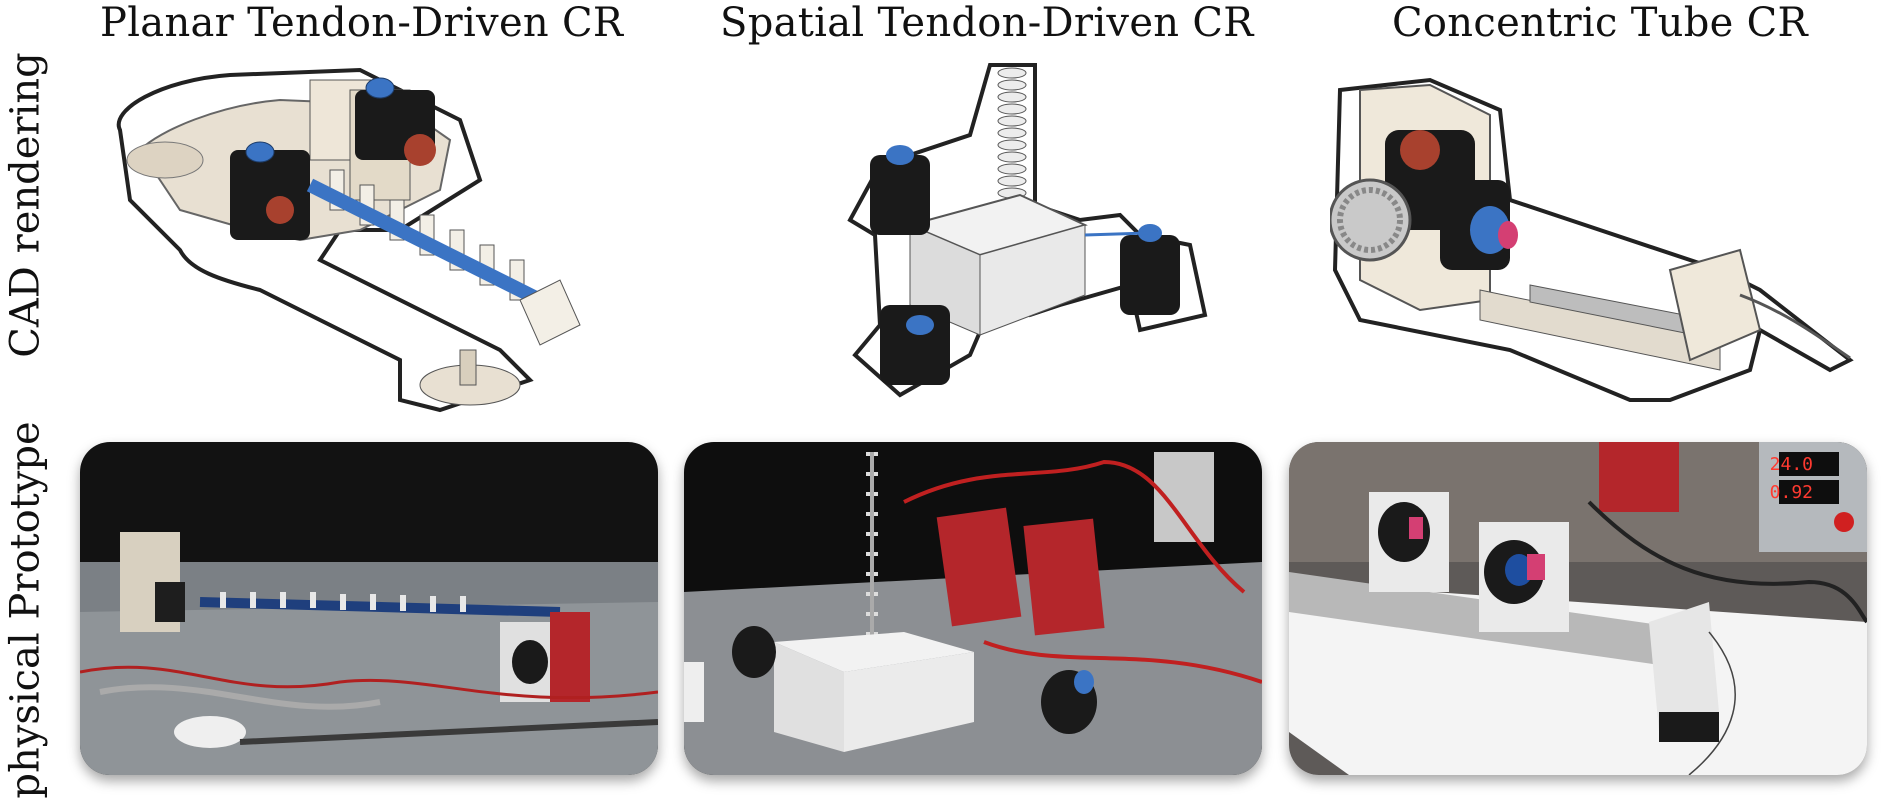  I want to click on psu-voltage-readout: 24.0, so click(1791, 464).